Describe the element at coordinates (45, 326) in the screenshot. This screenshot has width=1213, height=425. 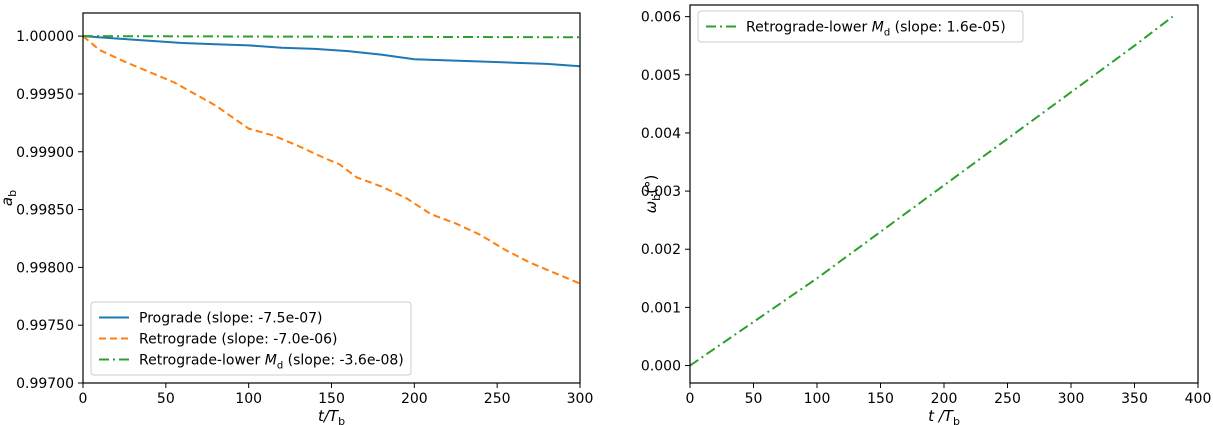
I see `y-tick-label: 0.99750` at that location.